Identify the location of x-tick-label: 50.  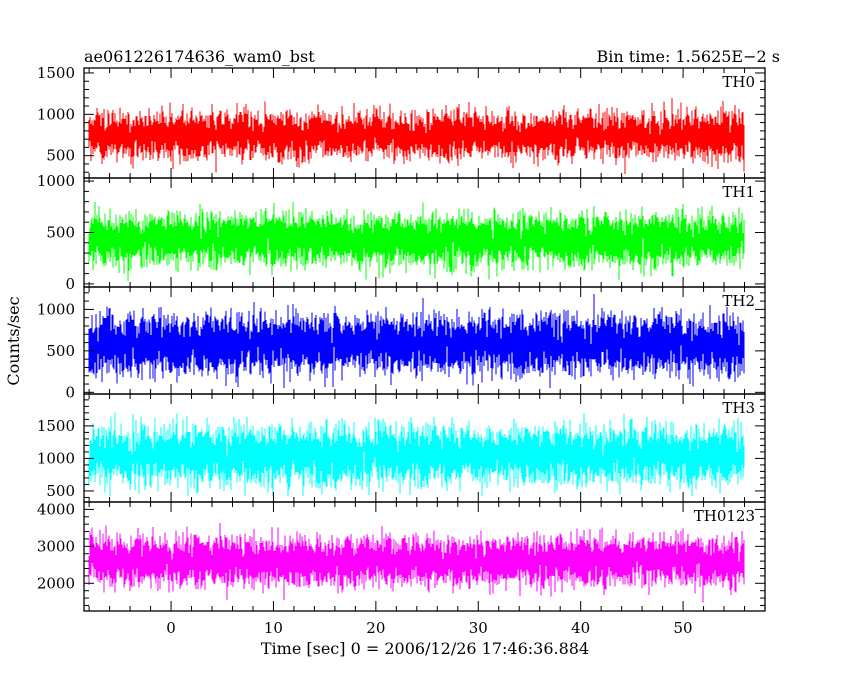
(683, 628).